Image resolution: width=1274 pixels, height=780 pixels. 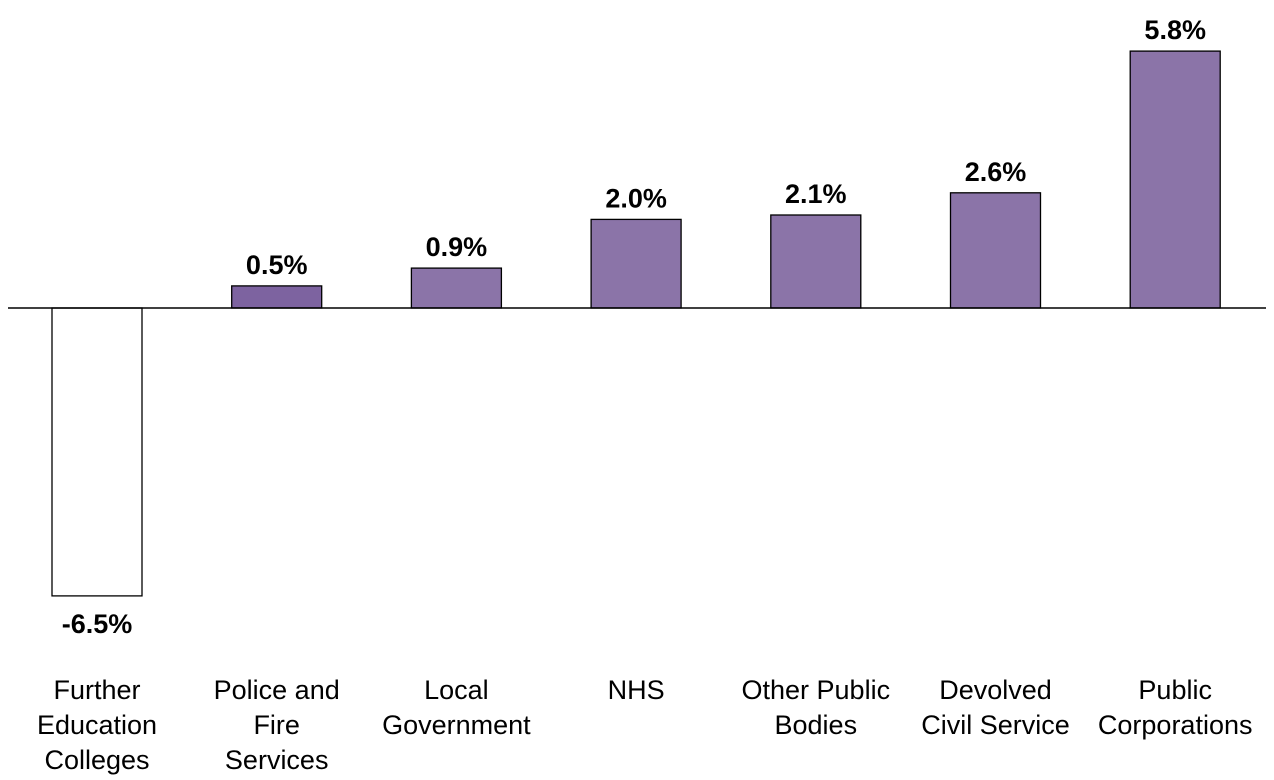 I want to click on category-label-line: Education, so click(x=97, y=725).